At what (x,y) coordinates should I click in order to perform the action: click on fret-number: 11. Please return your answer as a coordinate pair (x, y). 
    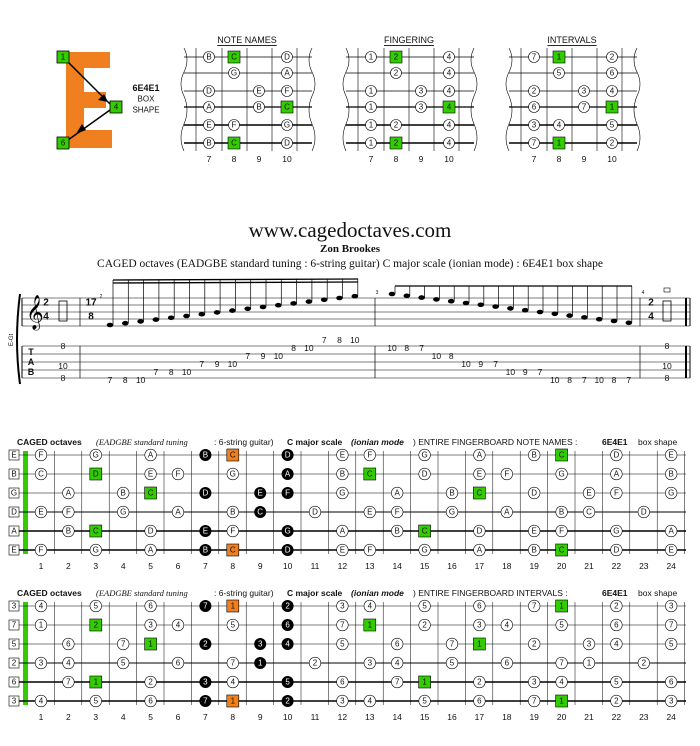
    Looking at the image, I should click on (315, 566).